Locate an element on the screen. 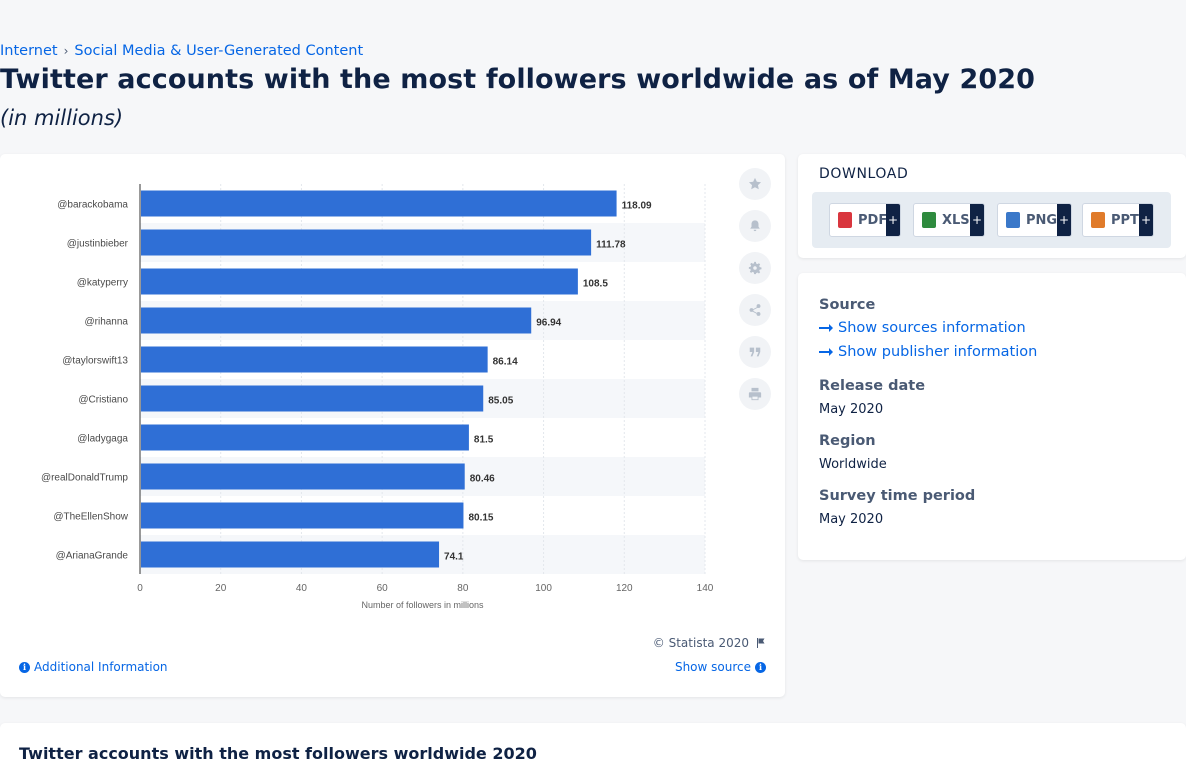 The image size is (1186, 760). download-xls-label: XLS is located at coordinates (956, 220).